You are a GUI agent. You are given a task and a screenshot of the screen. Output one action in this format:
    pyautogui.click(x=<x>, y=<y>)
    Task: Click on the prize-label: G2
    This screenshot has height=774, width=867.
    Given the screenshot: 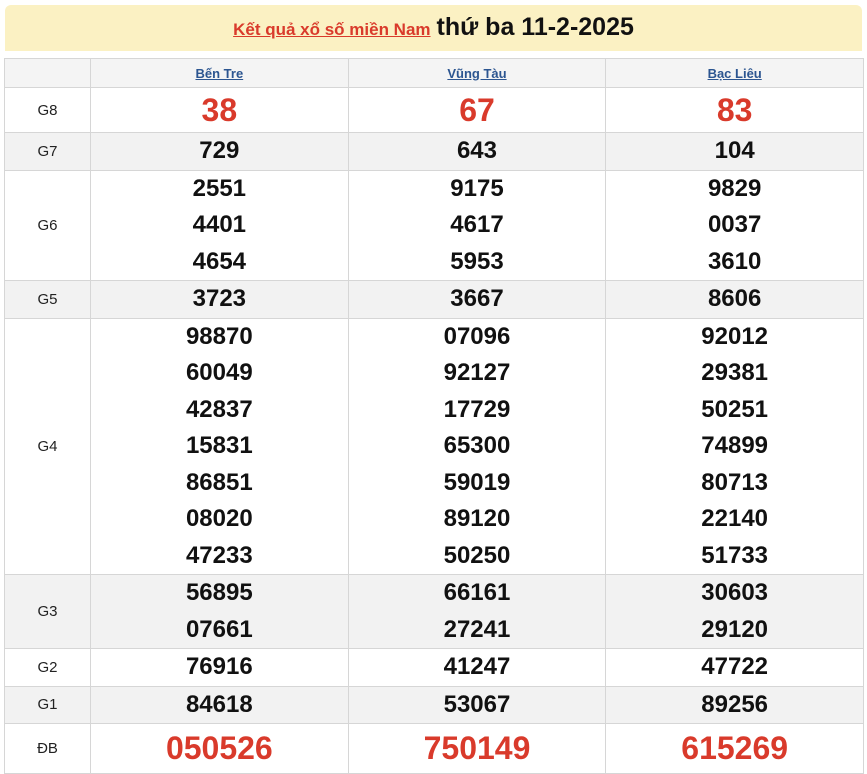 What is the action you would take?
    pyautogui.click(x=47, y=667)
    